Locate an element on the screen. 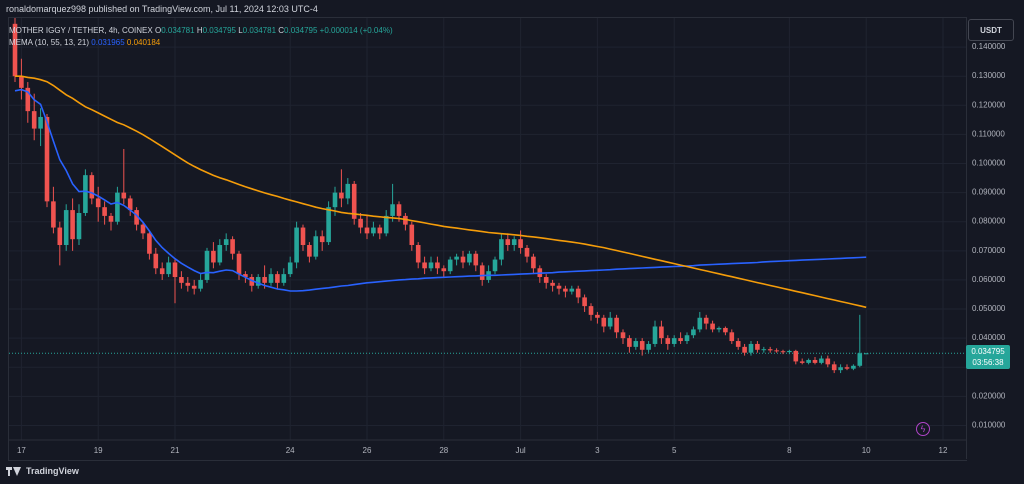 Image resolution: width=1024 pixels, height=484 pixels. y-tick-label: 0.100000 is located at coordinates (989, 163).